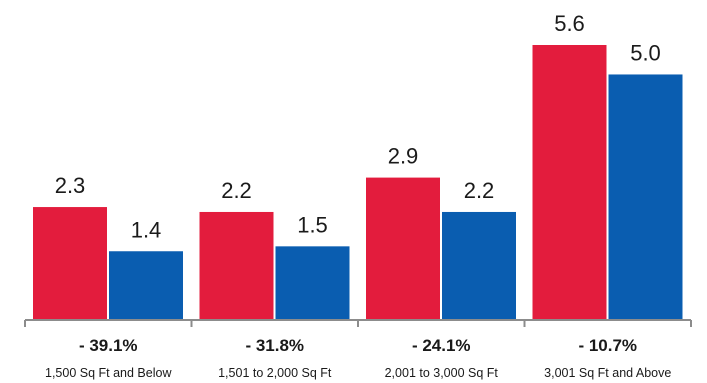 The width and height of the screenshot is (707, 383). What do you see at coordinates (236, 265) in the screenshot?
I see `bar-series1-cat2` at bounding box center [236, 265].